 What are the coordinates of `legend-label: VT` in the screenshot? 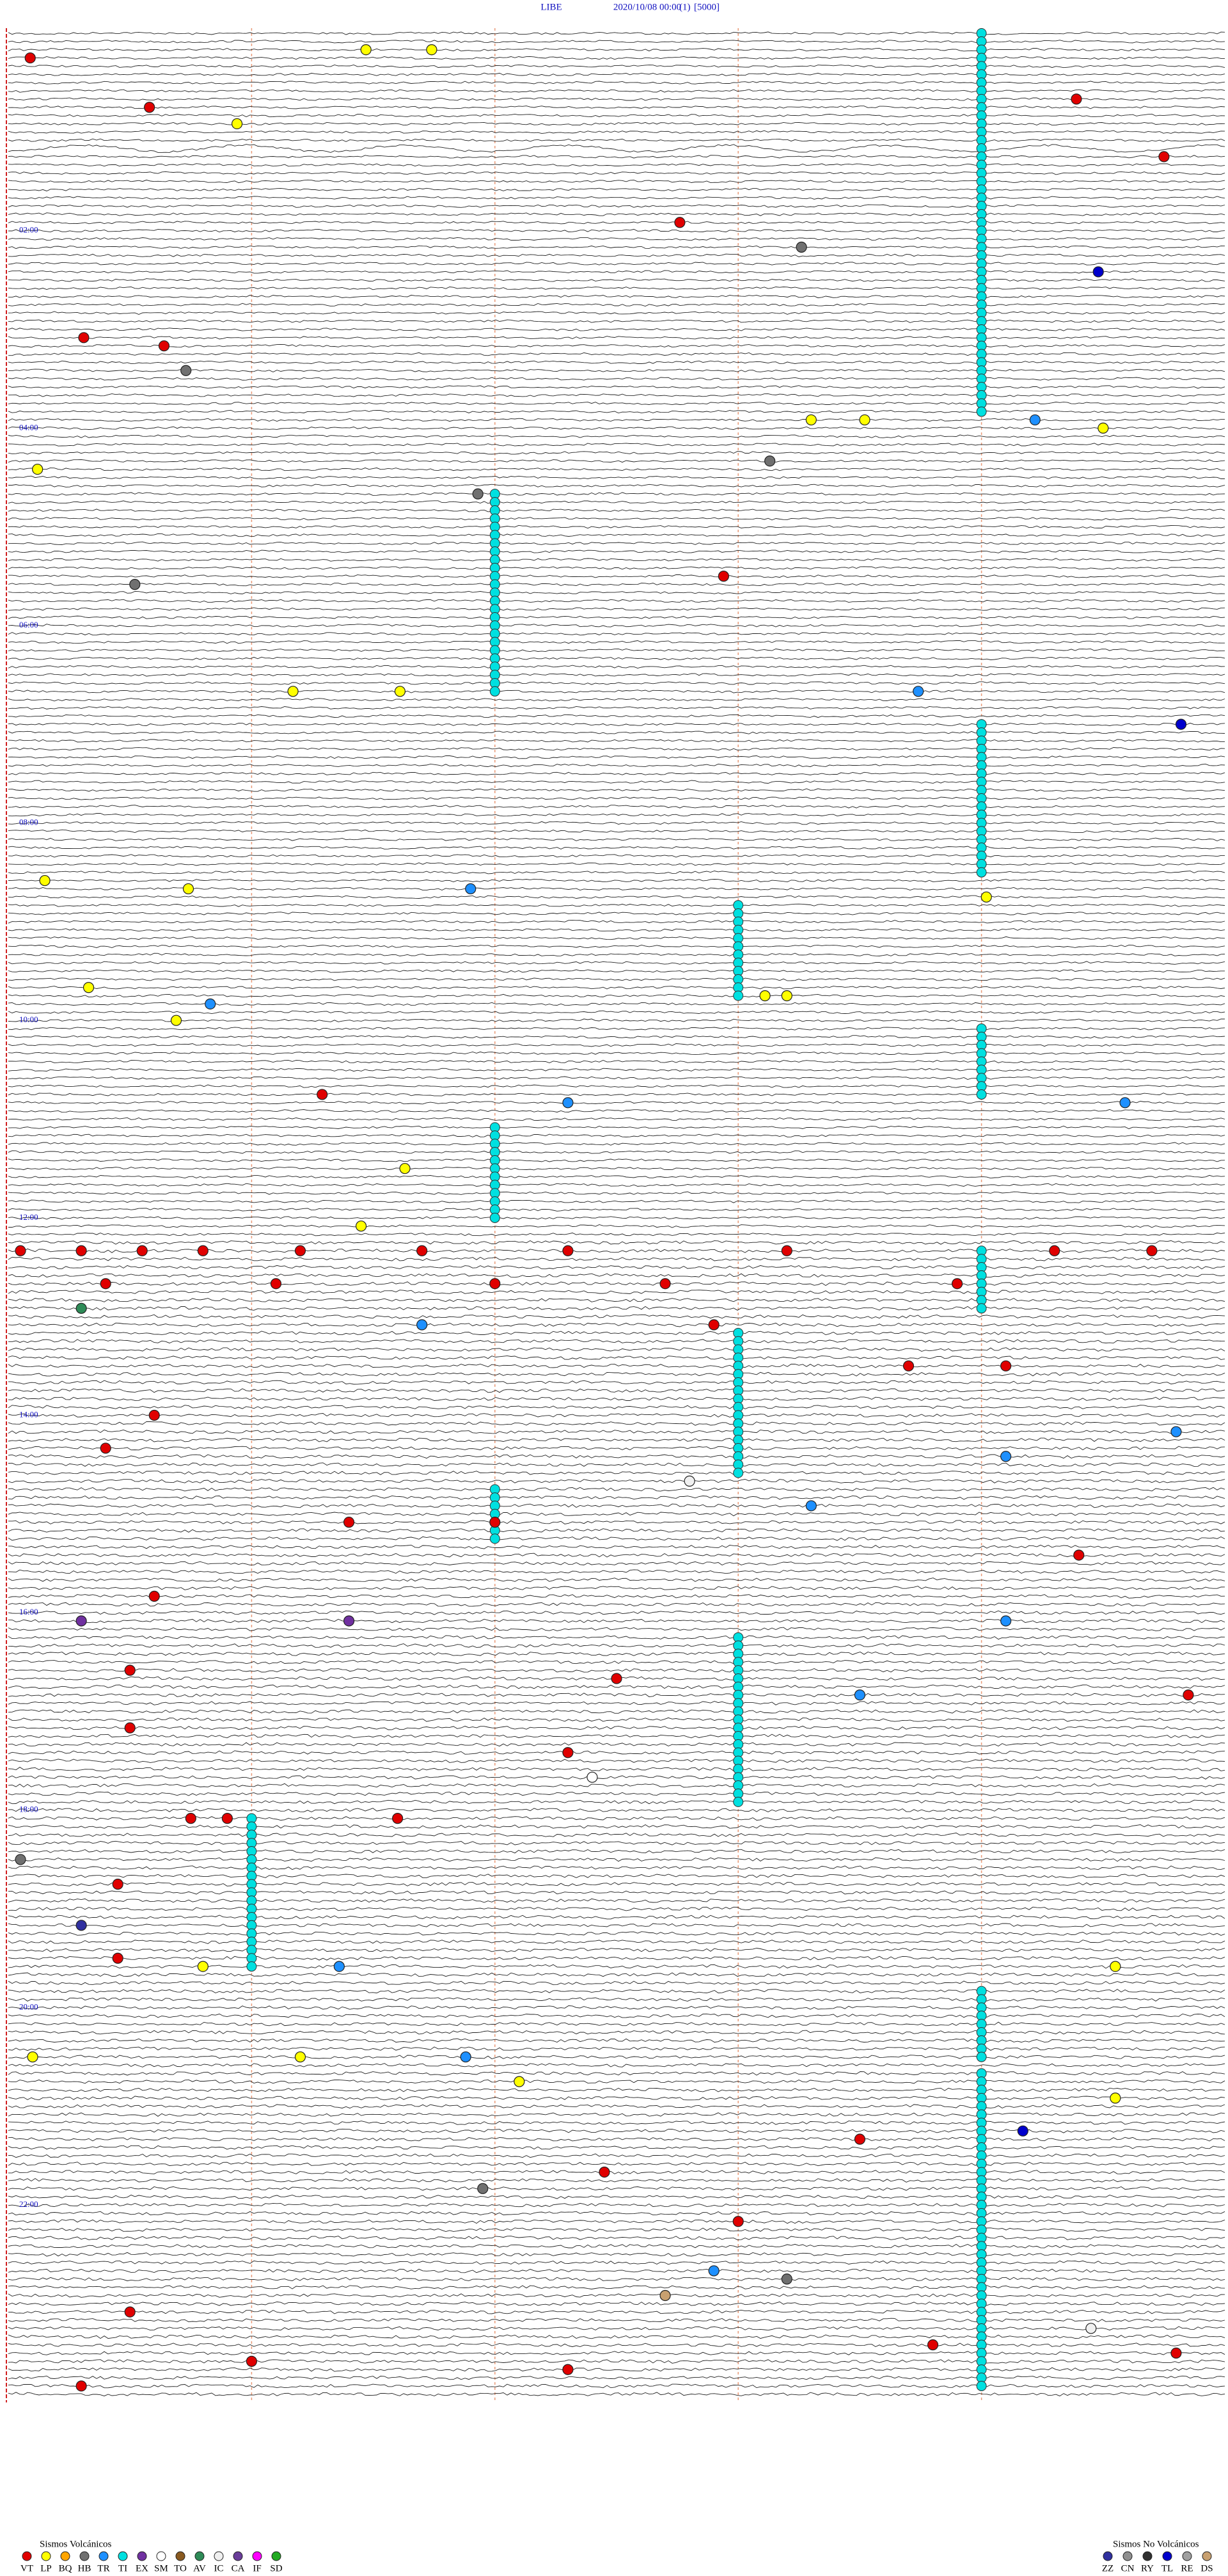 It's located at (26, 2568).